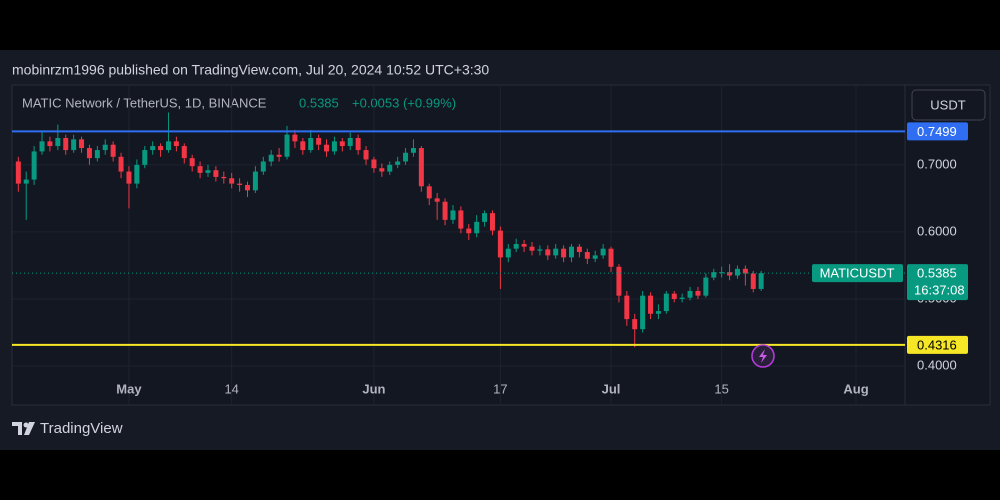  Describe the element at coordinates (26, 425) in the screenshot. I see `logo-dot` at that location.